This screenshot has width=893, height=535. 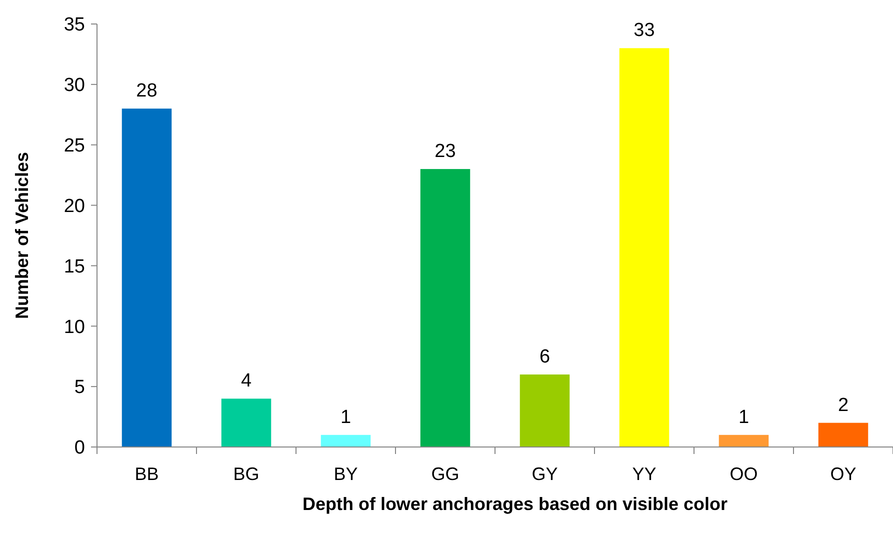 I want to click on data-label: 23, so click(x=445, y=151).